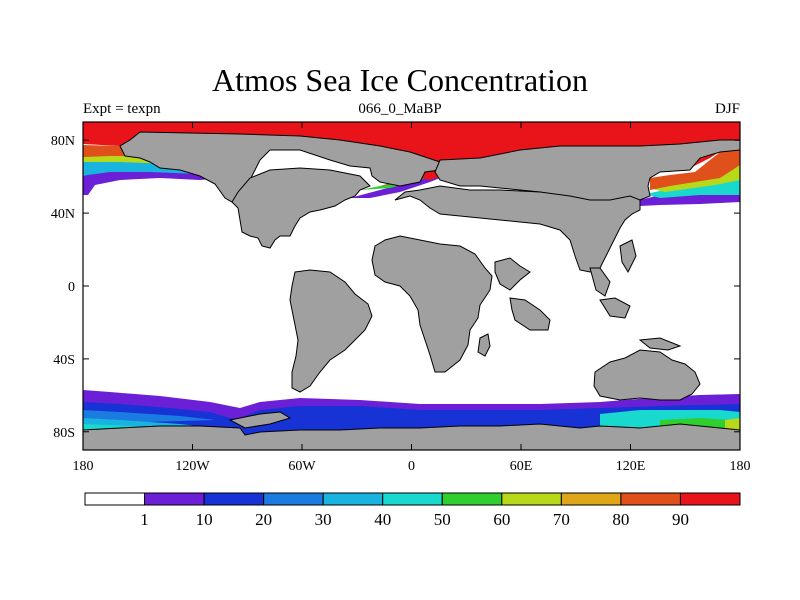 Image resolution: width=800 pixels, height=600 pixels. What do you see at coordinates (412, 510) in the screenshot?
I see `colorbar: 1 10 20 30 40 50 60 70 80 90` at bounding box center [412, 510].